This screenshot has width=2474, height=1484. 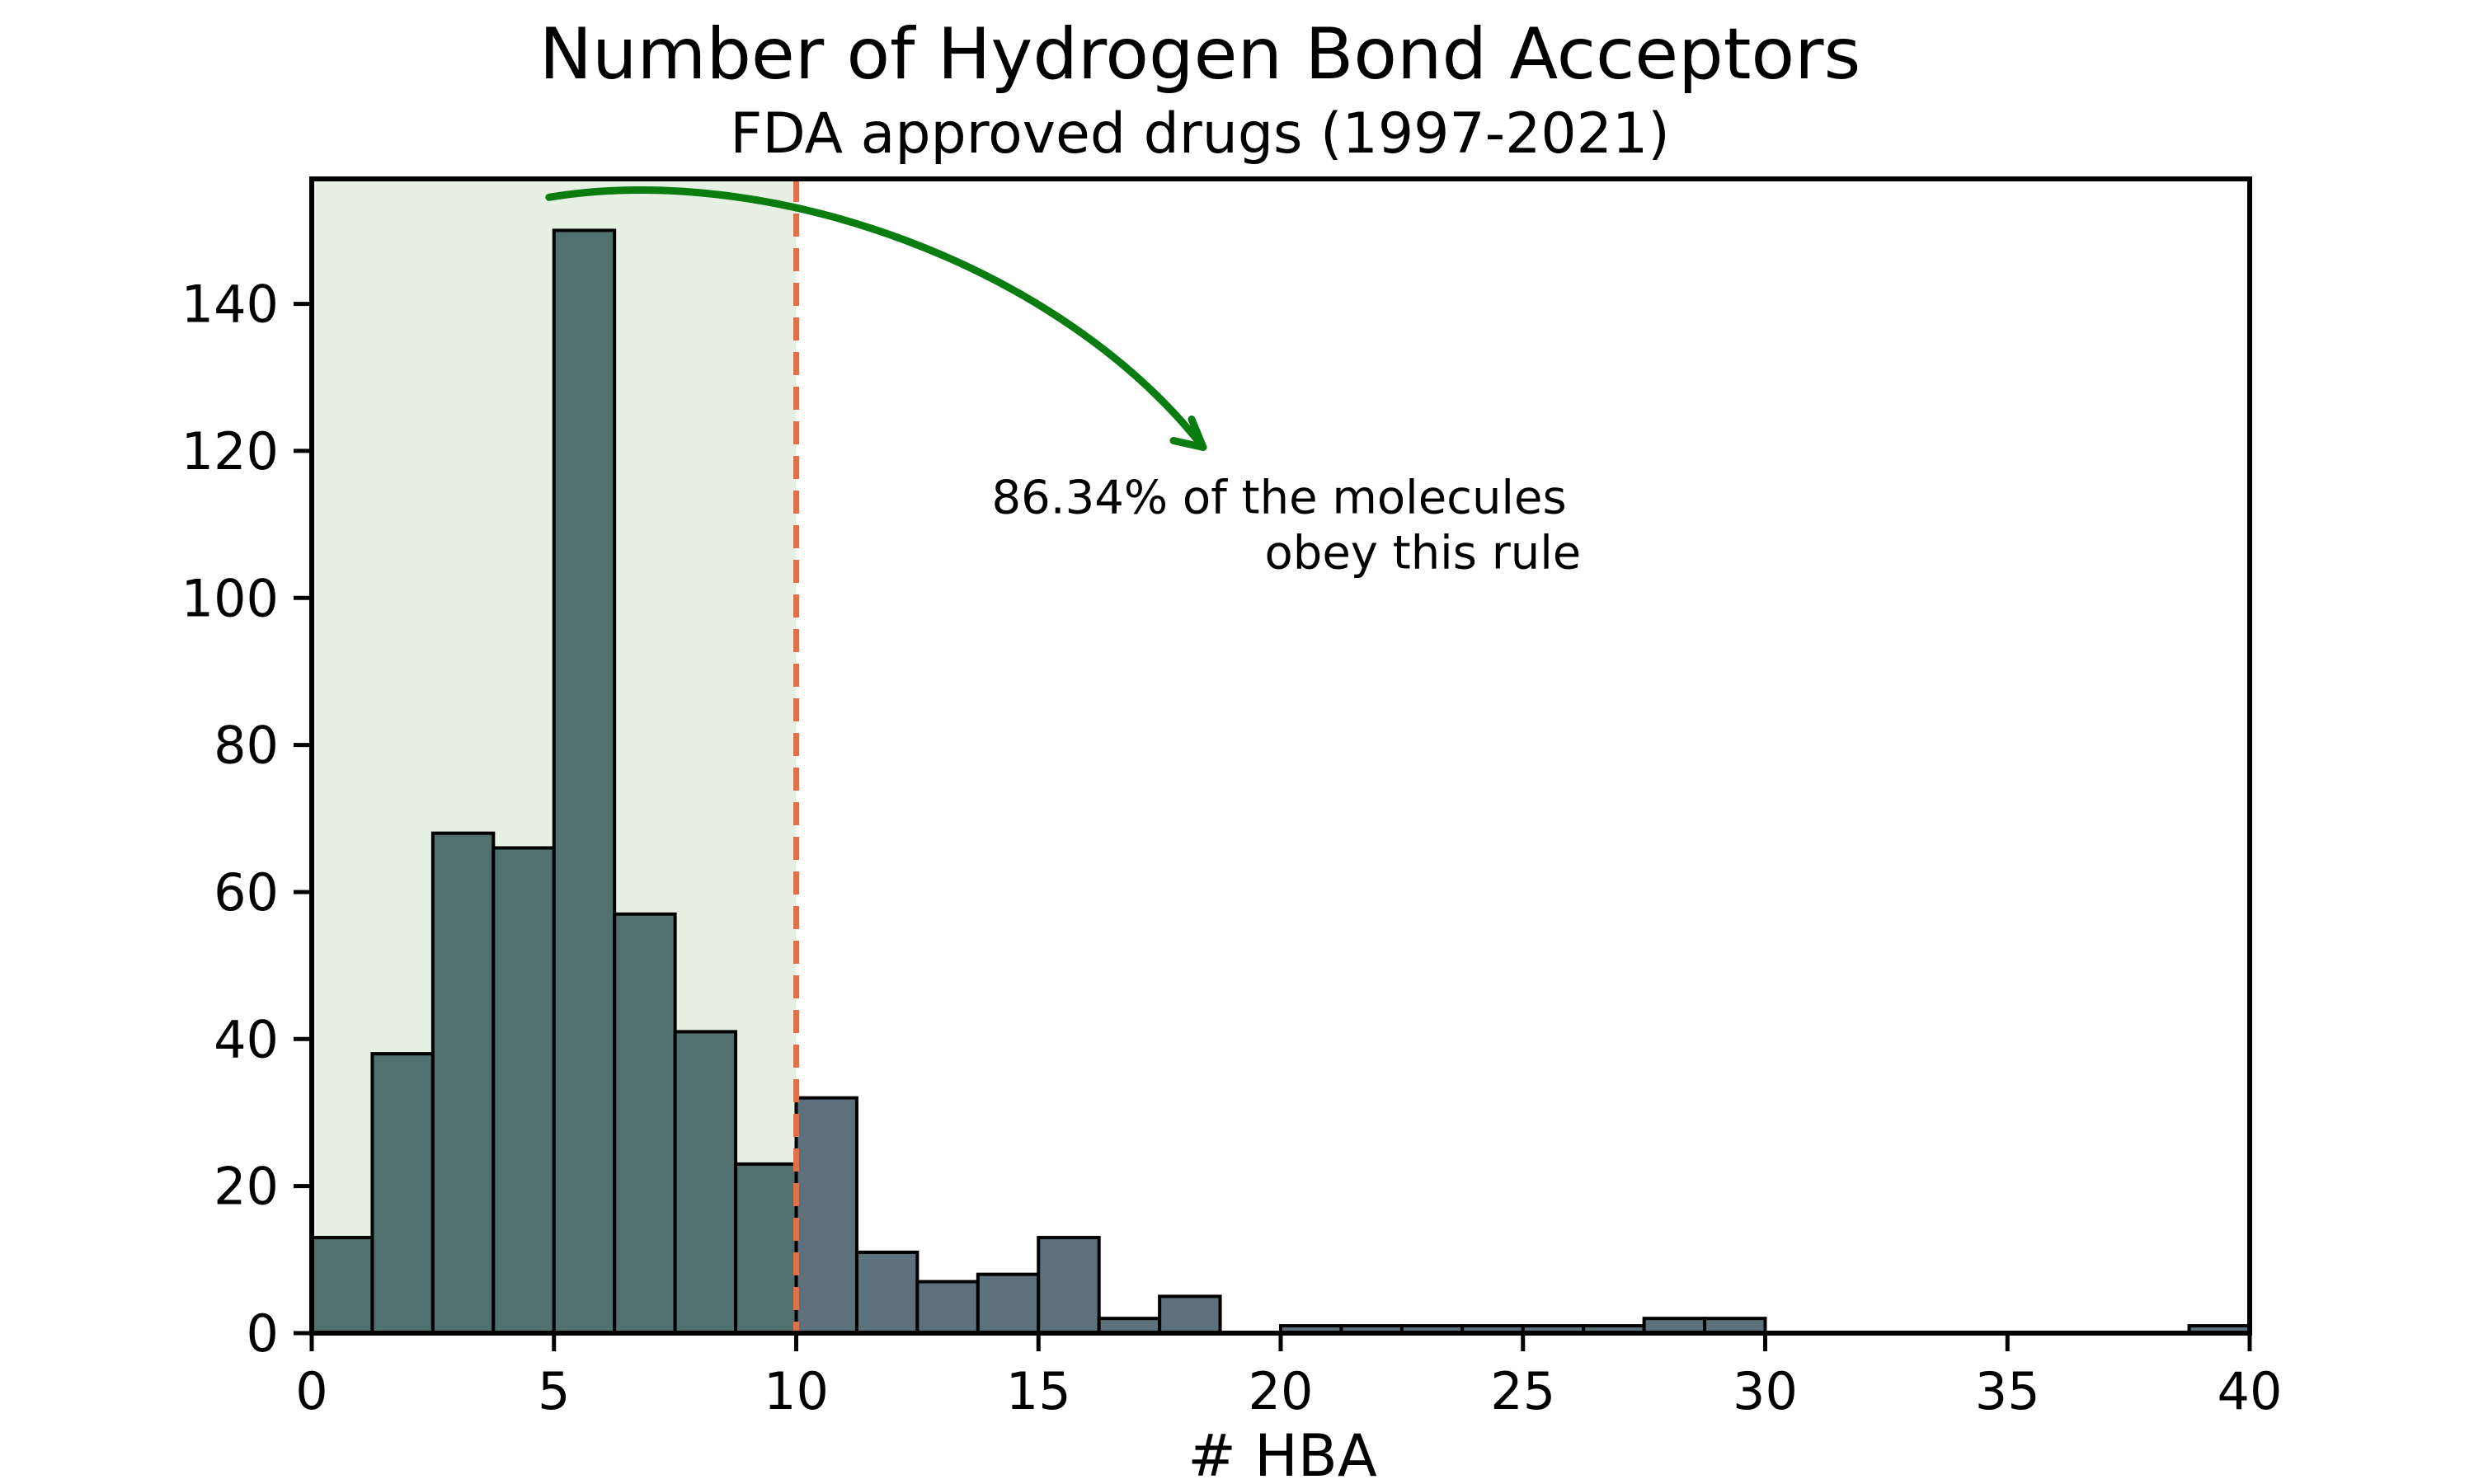 I want to click on y-tick-label: 60, so click(x=246, y=892).